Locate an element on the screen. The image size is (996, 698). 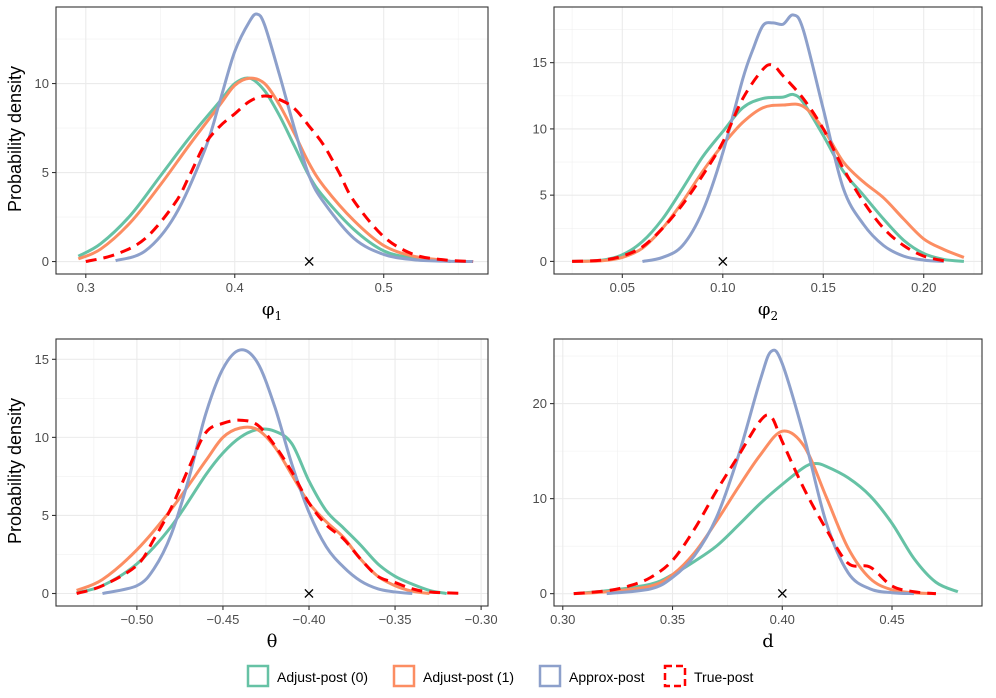
x-tick-label: 0.10 is located at coordinates (722, 287).